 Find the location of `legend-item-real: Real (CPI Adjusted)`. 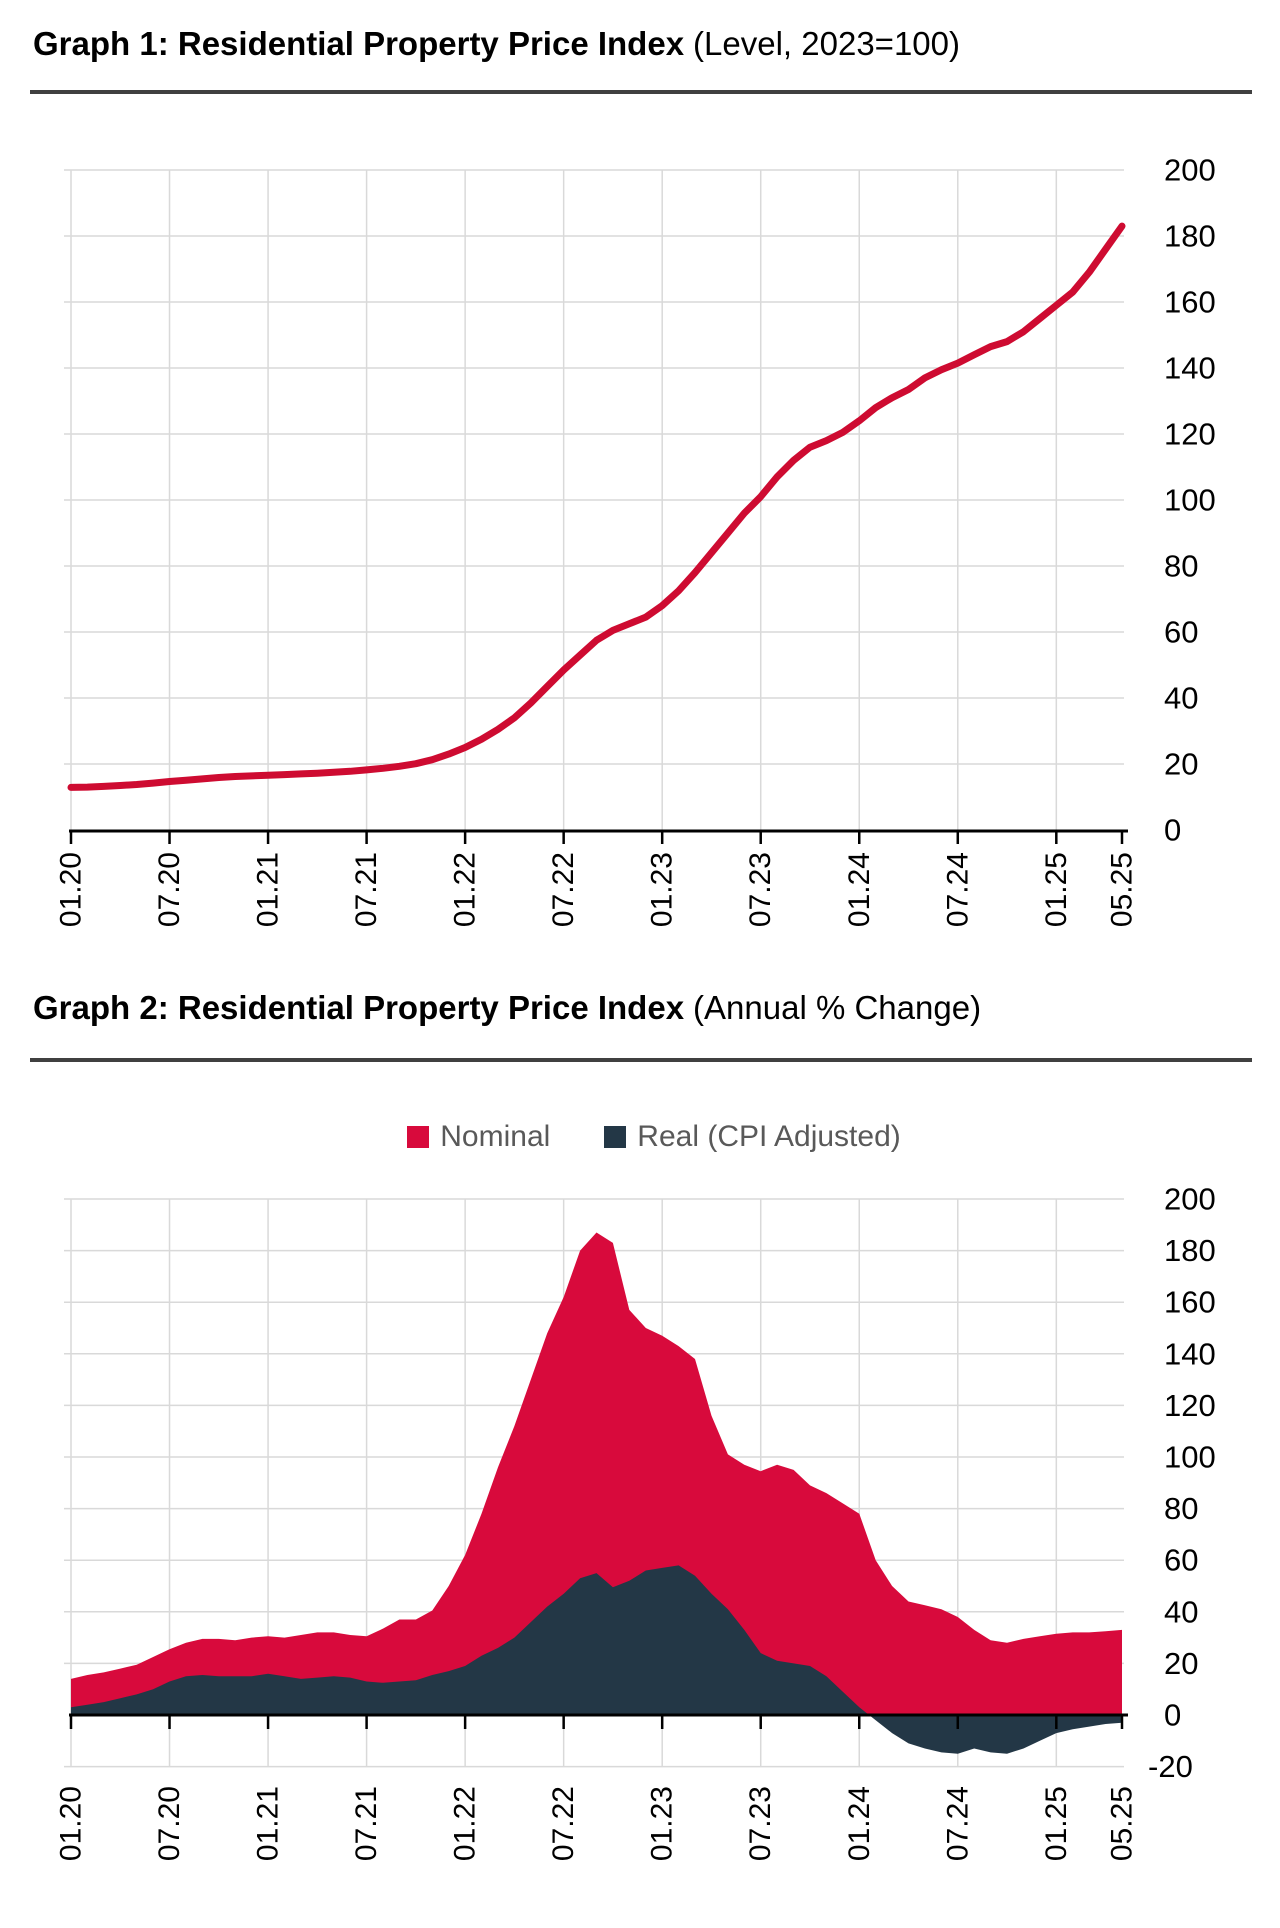

legend-item-real: Real (CPI Adjusted) is located at coordinates (752, 1137).